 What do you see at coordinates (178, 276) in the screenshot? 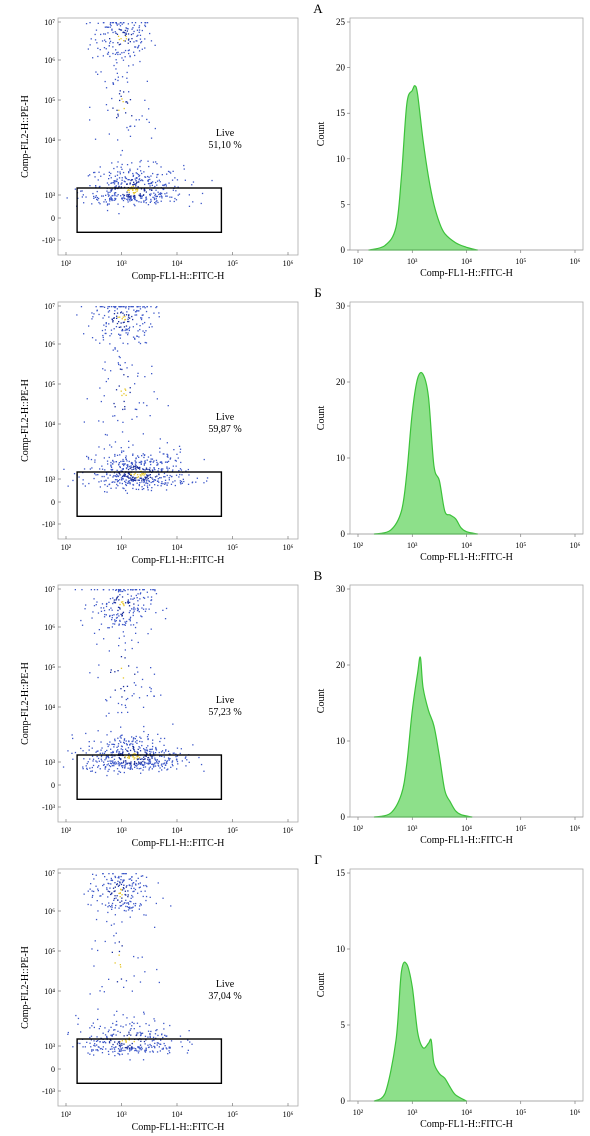
I see `x-axis-label: Comp-FL1-H::FITC-H` at bounding box center [178, 276].